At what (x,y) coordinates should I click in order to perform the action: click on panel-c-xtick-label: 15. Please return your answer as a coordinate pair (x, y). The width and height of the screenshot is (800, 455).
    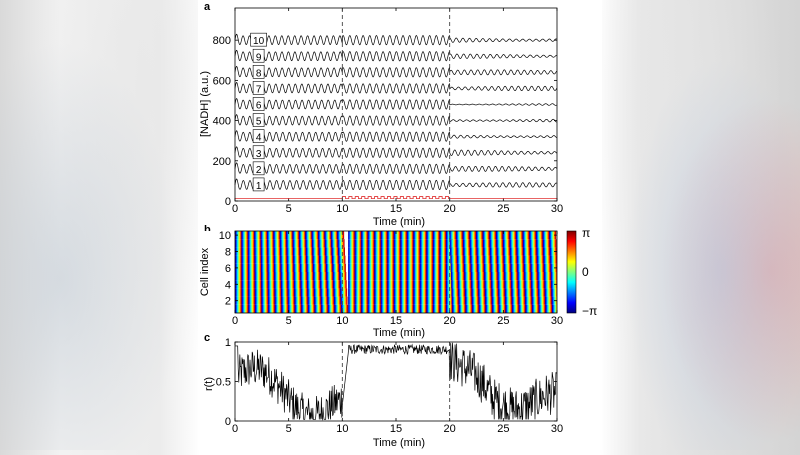
    Looking at the image, I should click on (396, 429).